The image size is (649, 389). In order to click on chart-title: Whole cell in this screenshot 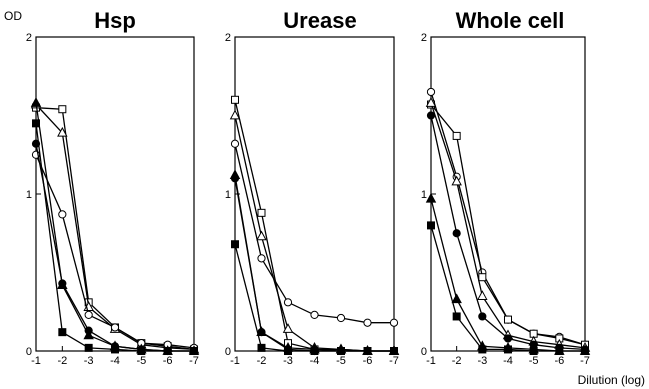, I will do `click(510, 20)`.